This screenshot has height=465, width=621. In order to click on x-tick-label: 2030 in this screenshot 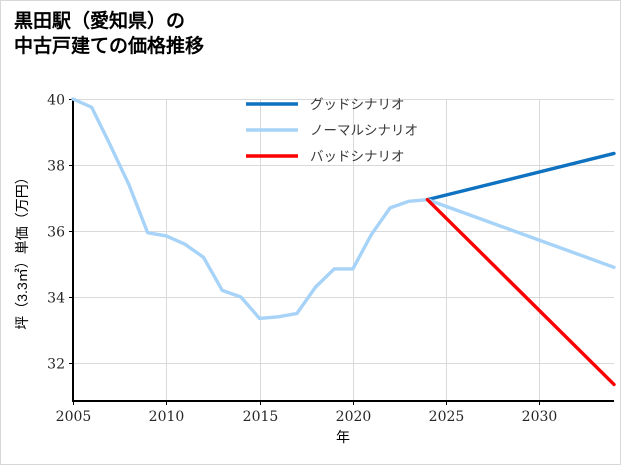, I will do `click(540, 417)`.